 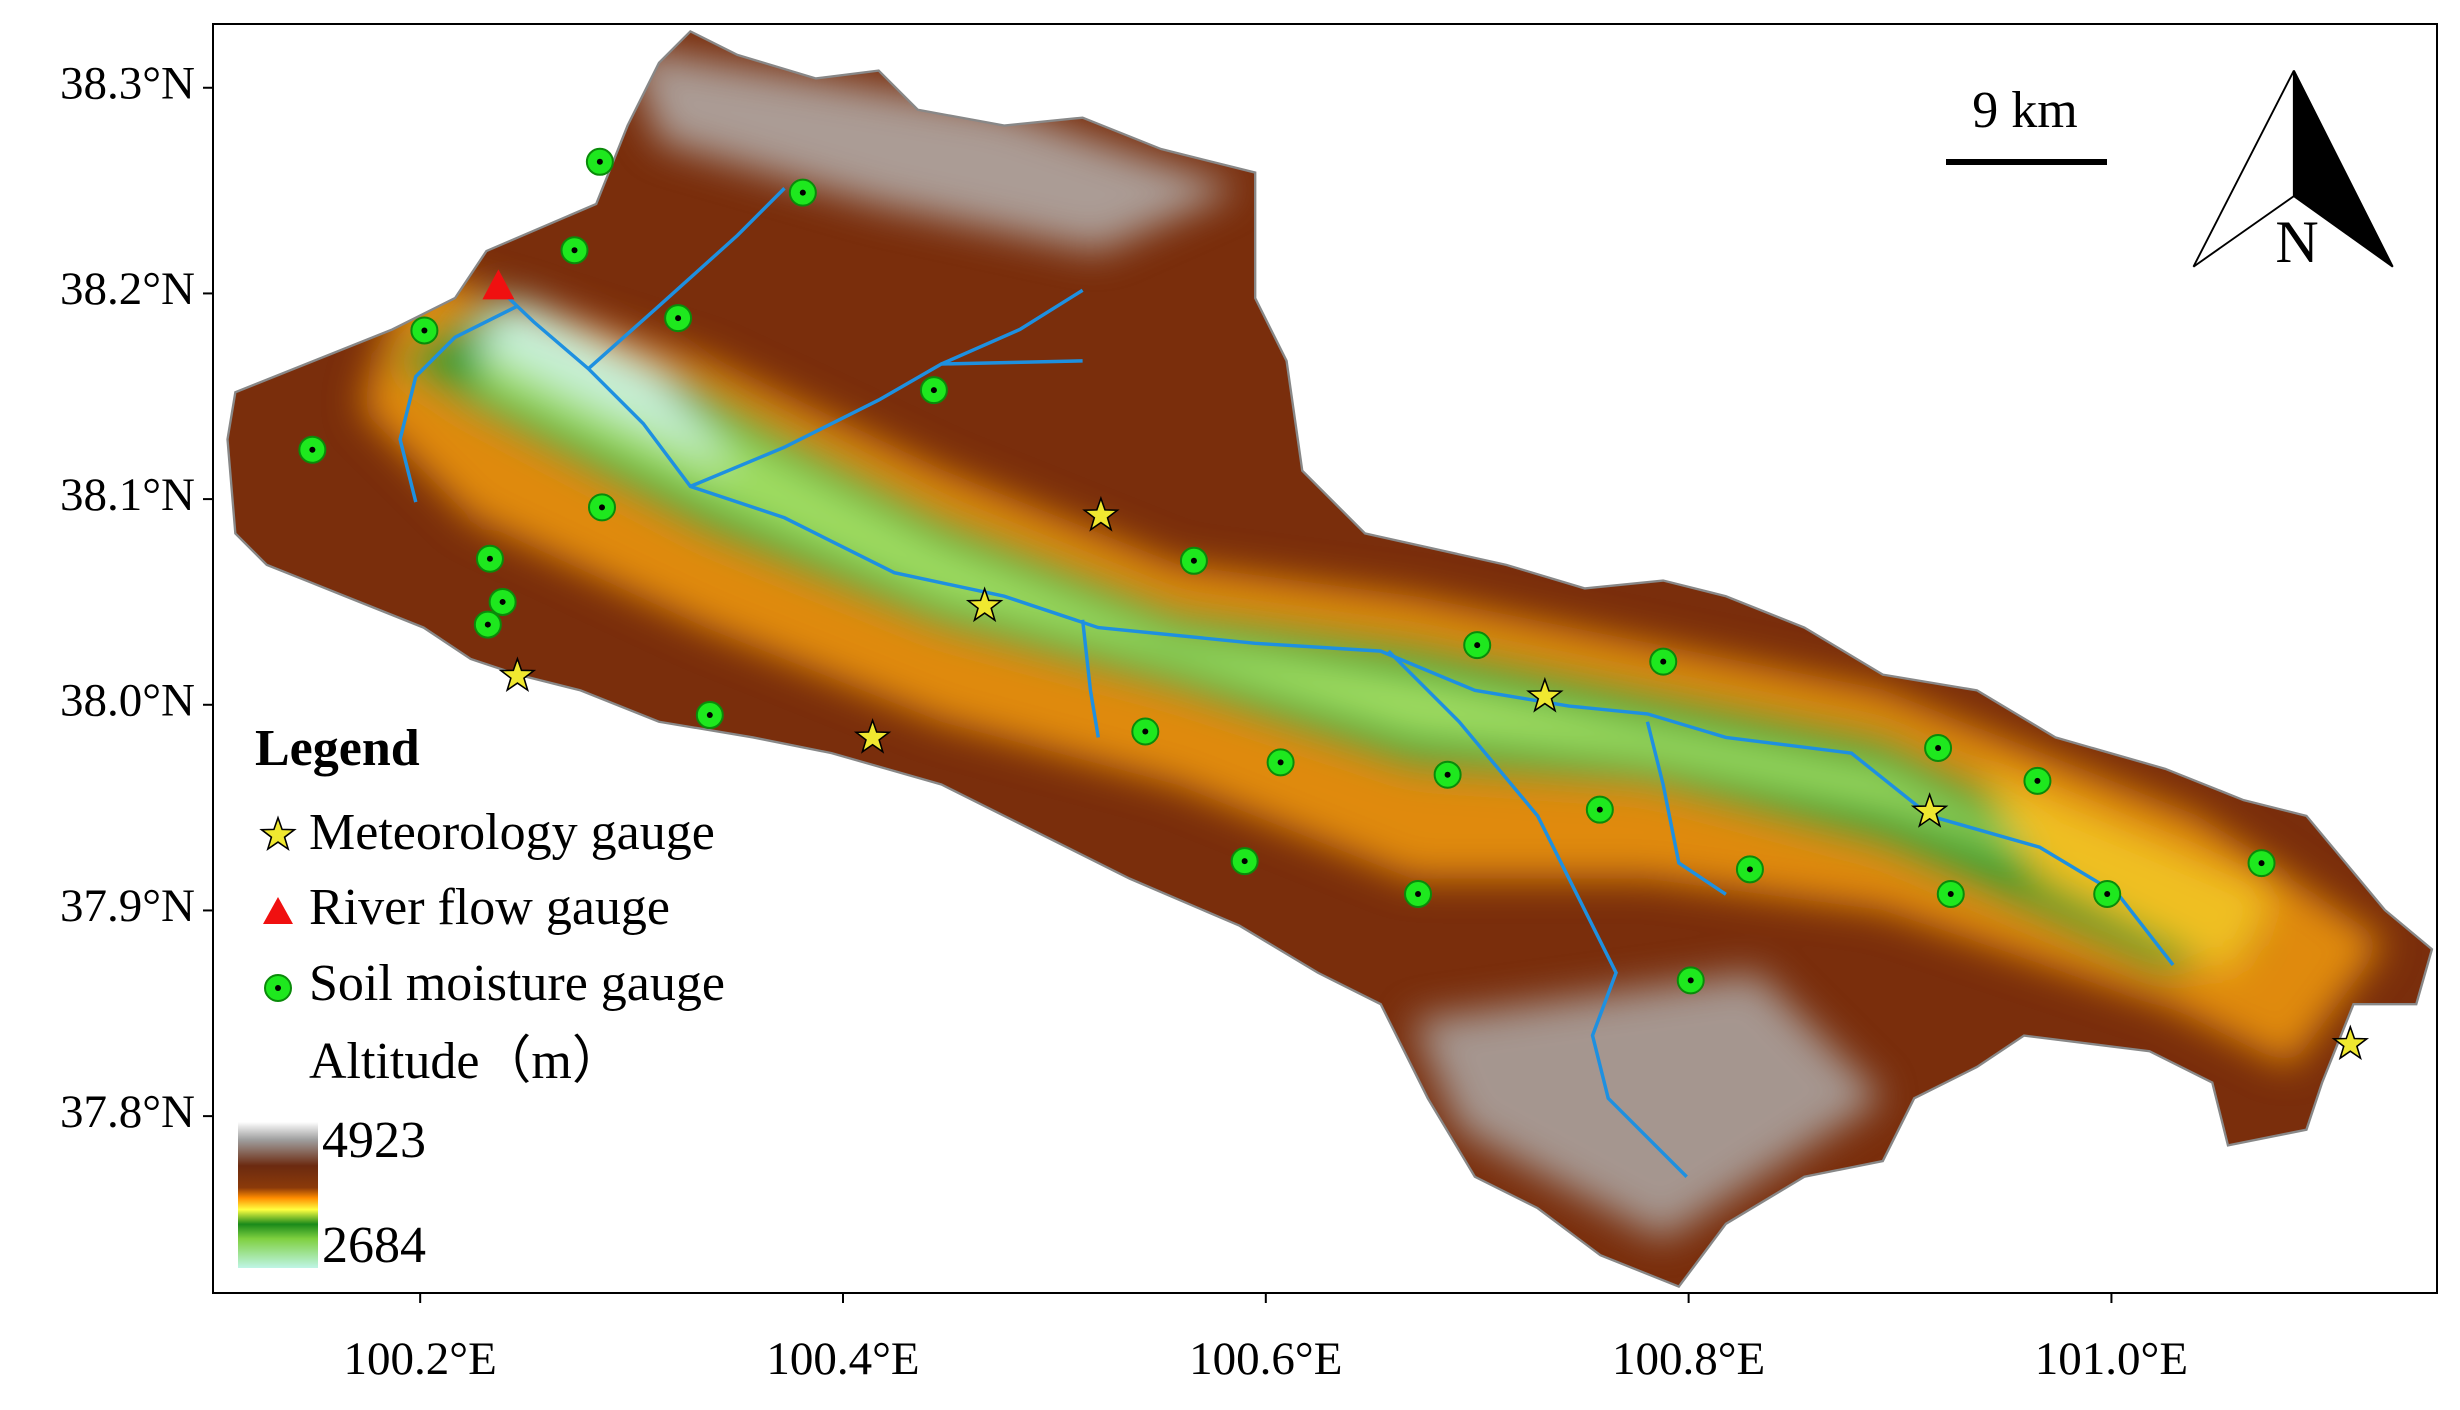 I want to click on y-tick-label: 38.2°N, so click(x=127, y=289).